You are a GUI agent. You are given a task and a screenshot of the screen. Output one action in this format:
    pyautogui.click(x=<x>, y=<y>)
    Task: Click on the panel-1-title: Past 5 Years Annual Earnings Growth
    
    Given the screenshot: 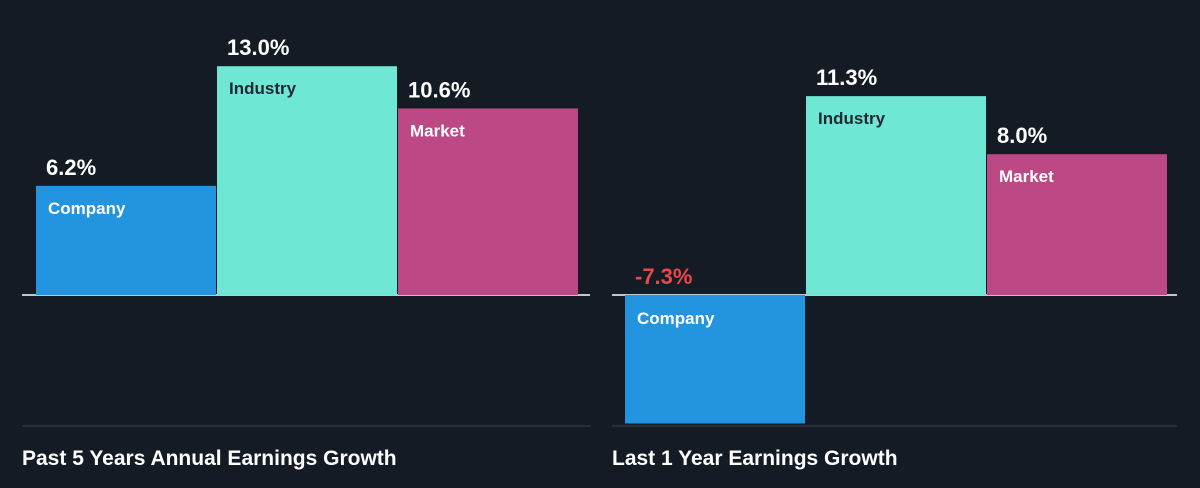 What is the action you would take?
    pyautogui.click(x=209, y=458)
    